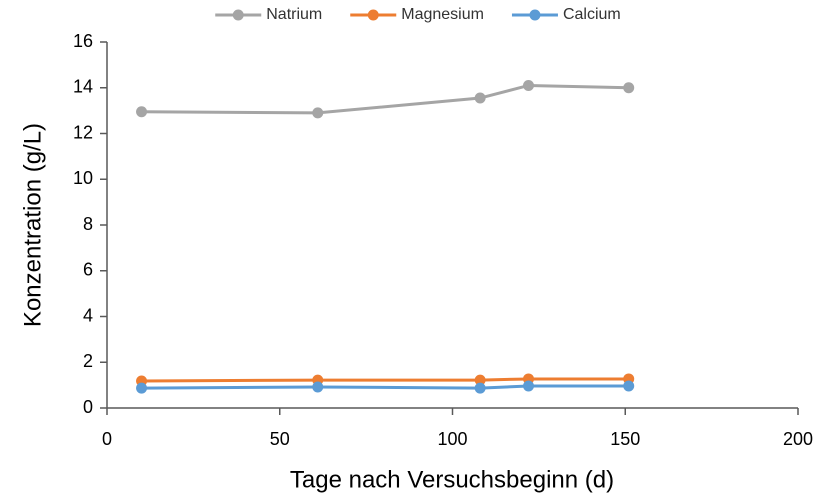  I want to click on y-tick-label: 8, so click(88, 224).